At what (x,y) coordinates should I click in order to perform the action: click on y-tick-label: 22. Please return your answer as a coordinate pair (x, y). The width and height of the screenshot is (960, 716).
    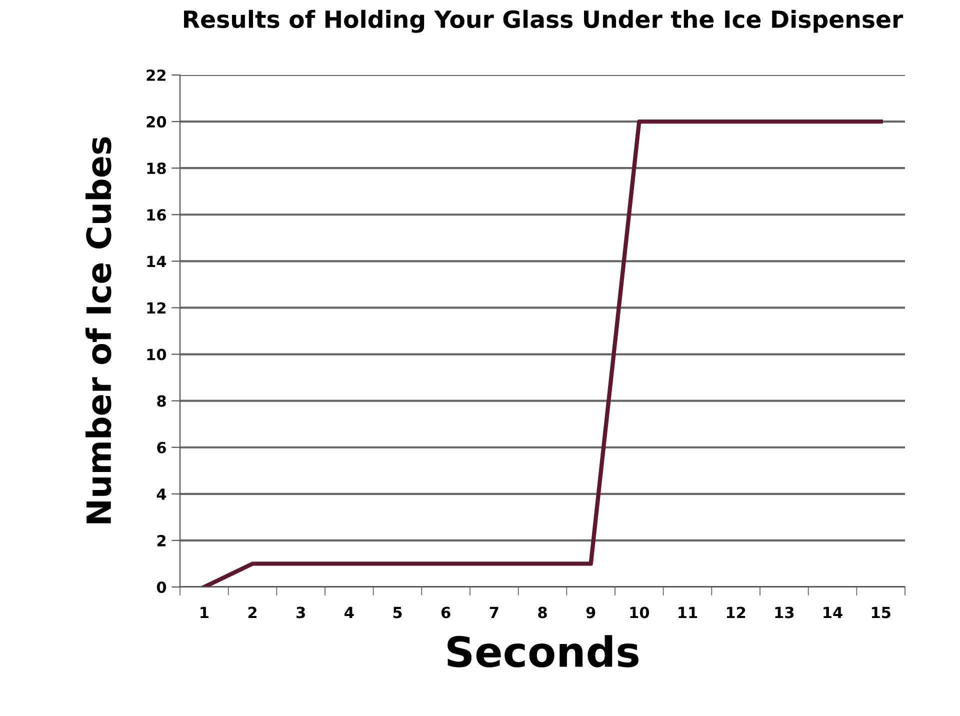
    Looking at the image, I should click on (156, 75).